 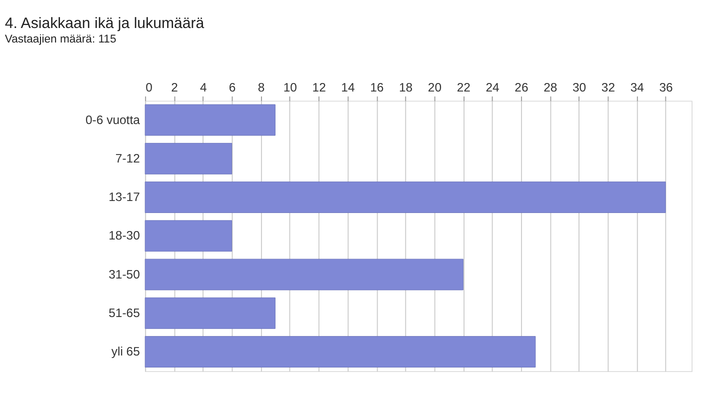 What do you see at coordinates (435, 87) in the screenshot?
I see `x-tick-label: 20` at bounding box center [435, 87].